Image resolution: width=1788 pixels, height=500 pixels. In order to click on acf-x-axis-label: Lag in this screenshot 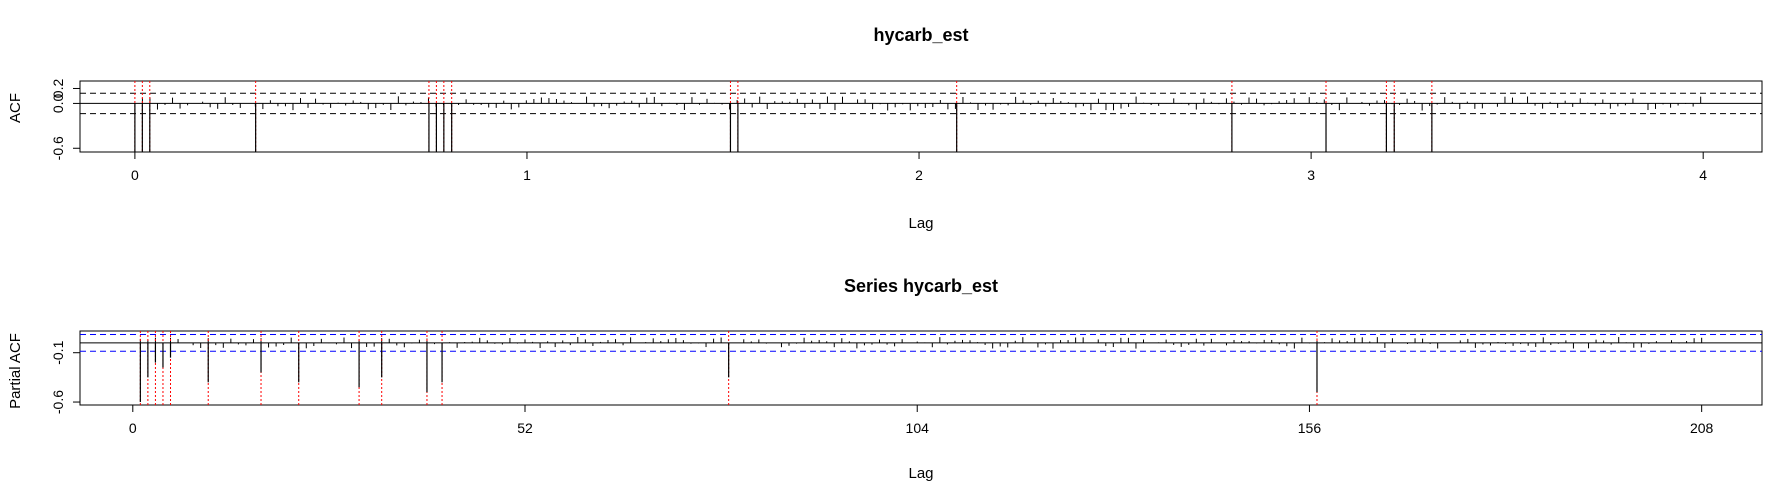, I will do `click(920, 223)`.